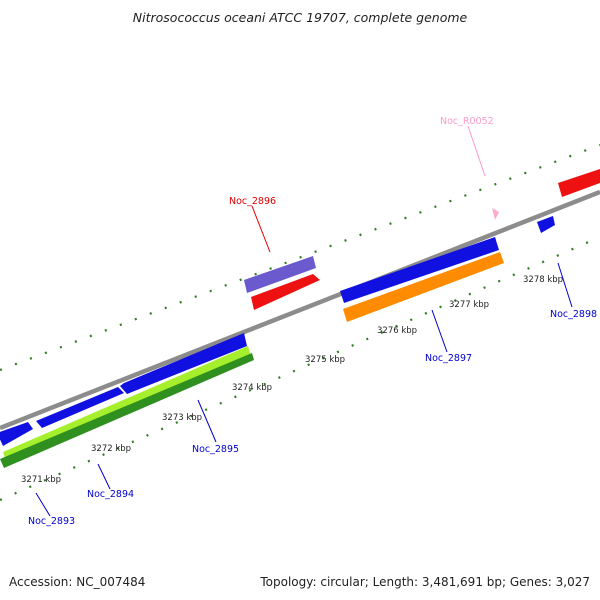 This screenshot has width=600, height=600. I want to click on gene-noc-2896-block, so click(285, 292).